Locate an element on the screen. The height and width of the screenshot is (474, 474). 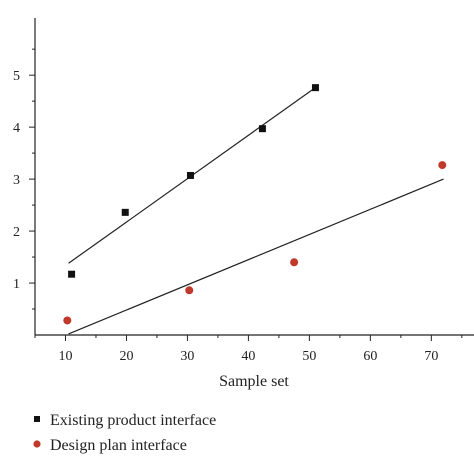
legend-marker-existing is located at coordinates (37, 419).